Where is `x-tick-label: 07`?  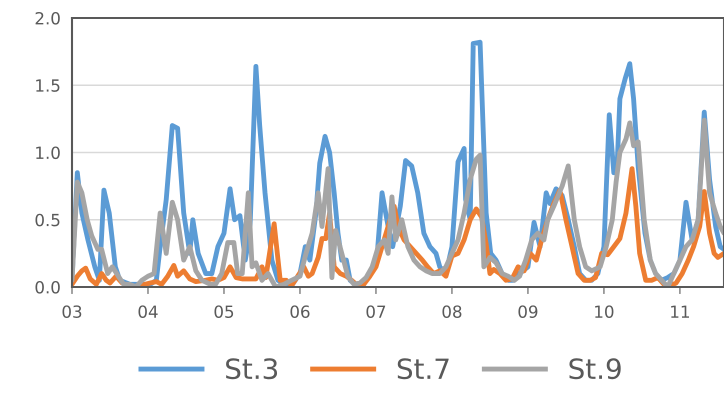 x-tick-label: 07 is located at coordinates (376, 311).